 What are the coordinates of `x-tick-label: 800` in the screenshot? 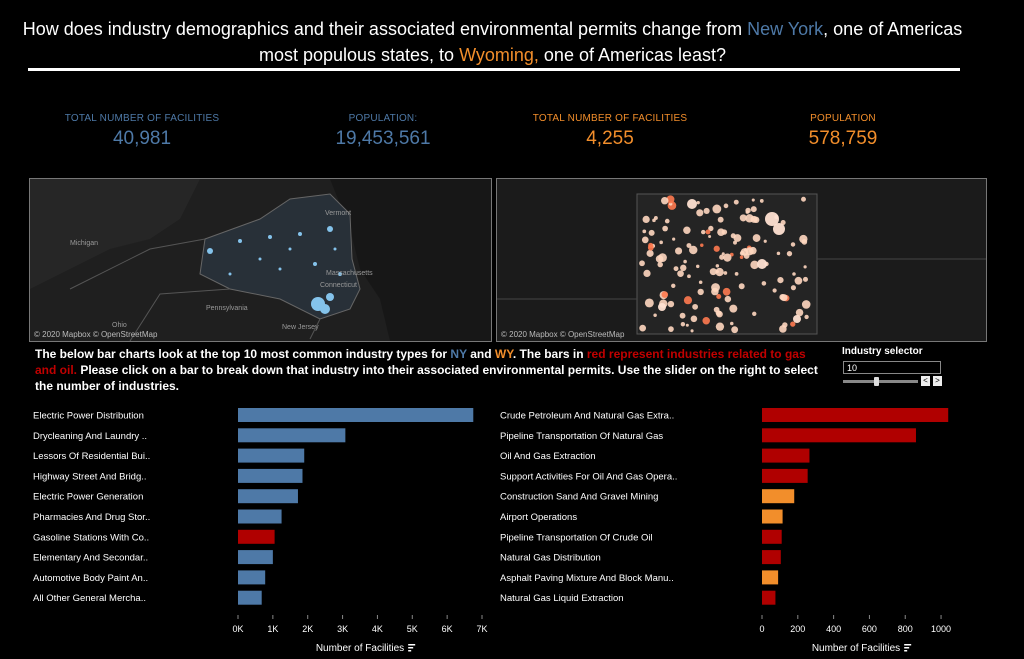 It's located at (905, 629).